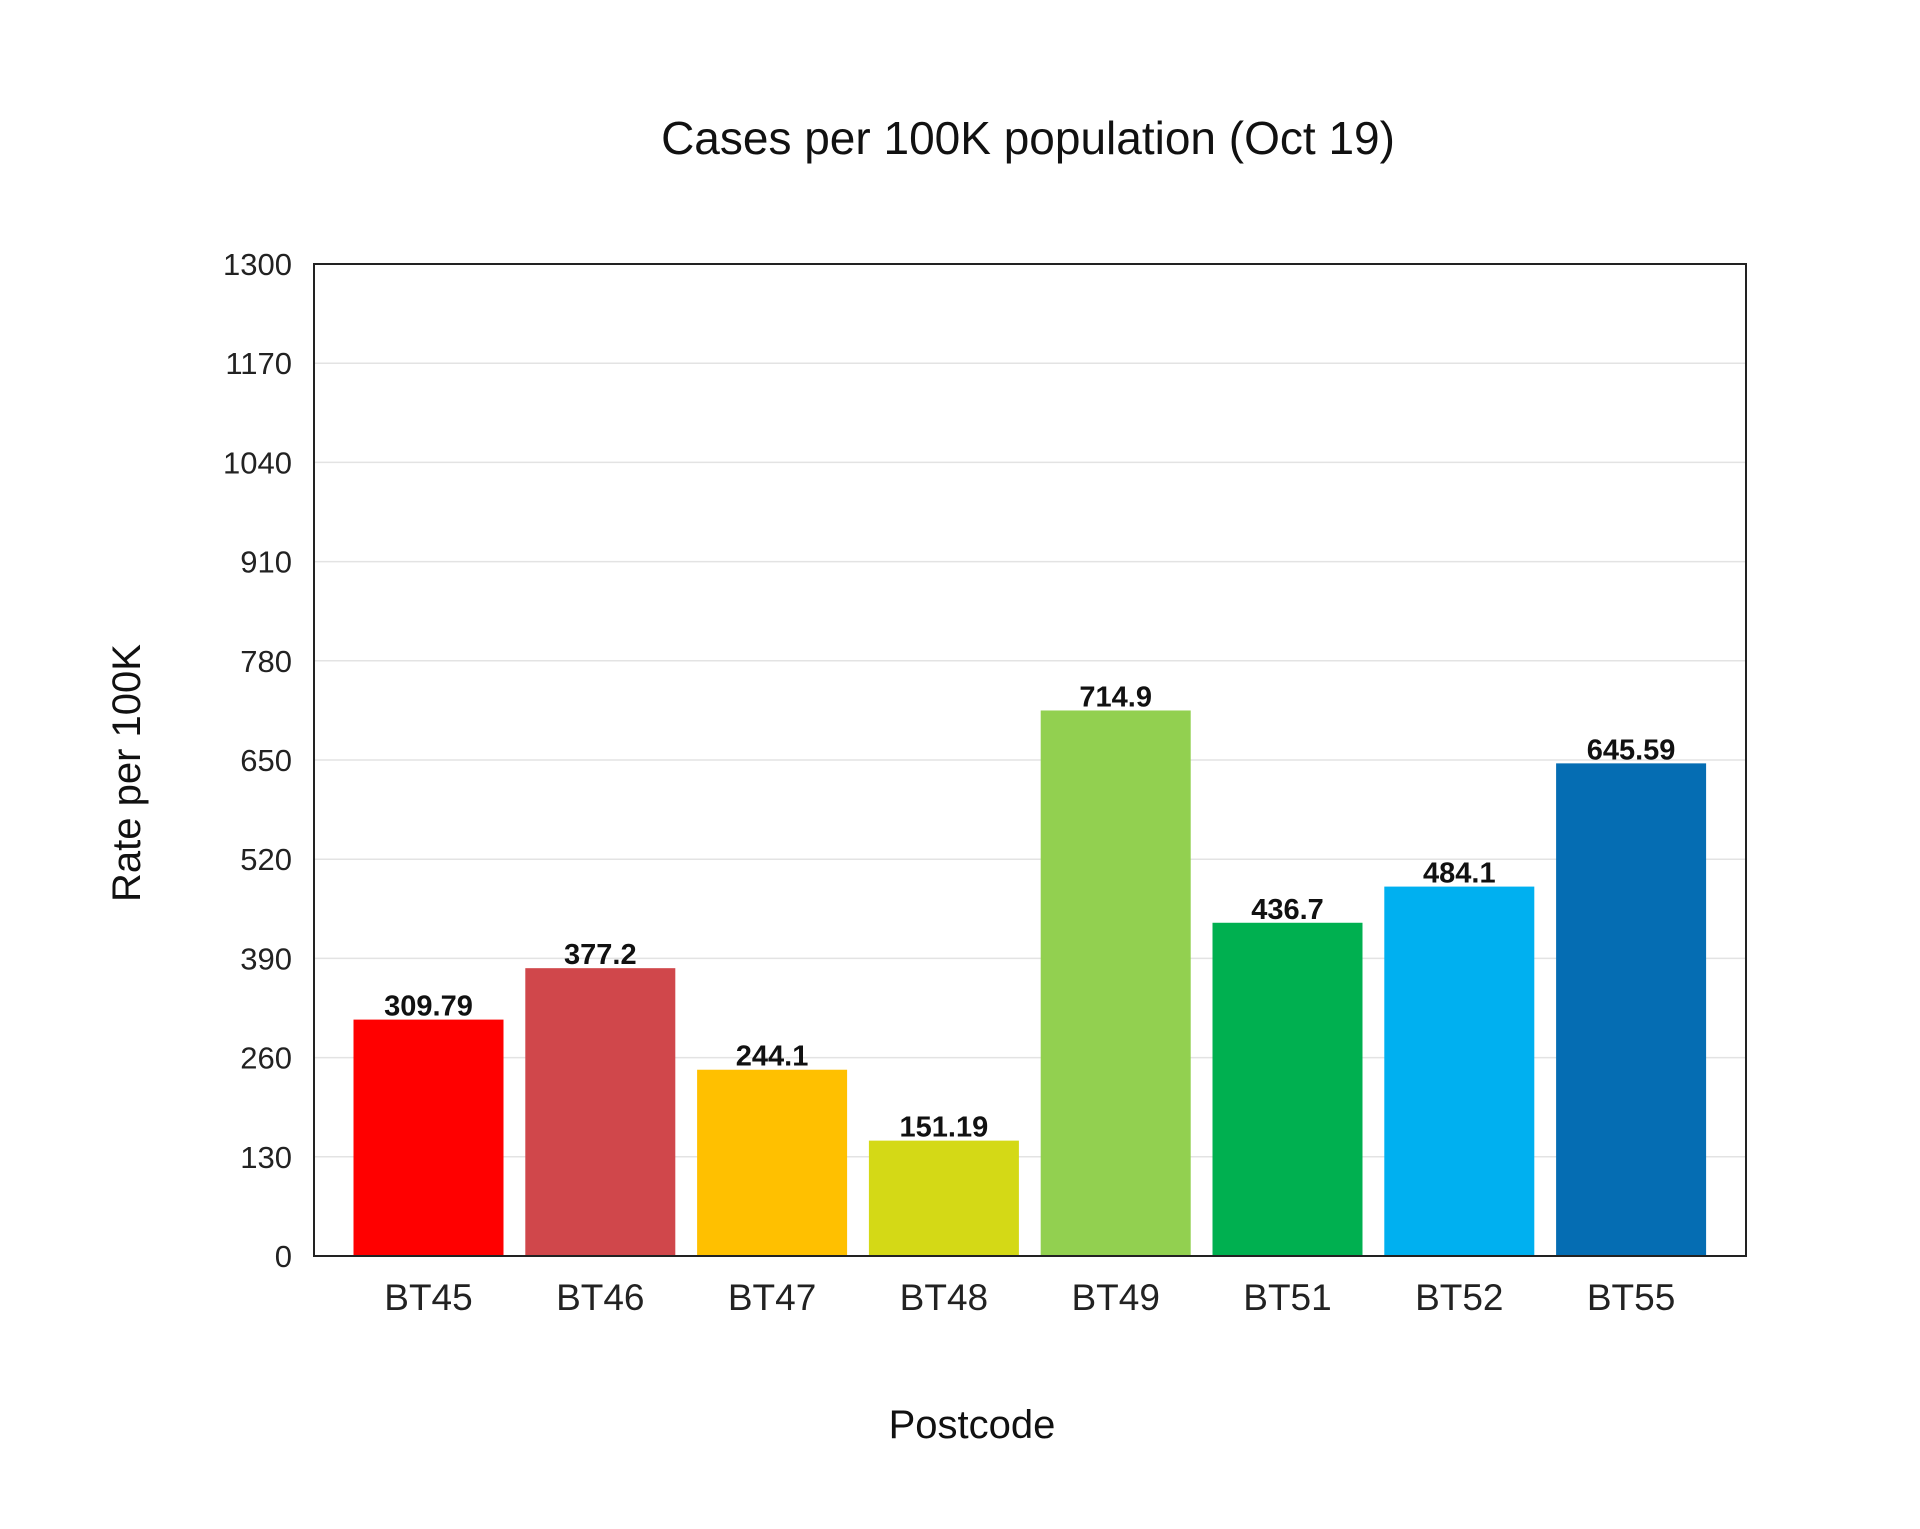 The width and height of the screenshot is (1920, 1529). What do you see at coordinates (257, 462) in the screenshot?
I see `y-tick-label: 1040` at bounding box center [257, 462].